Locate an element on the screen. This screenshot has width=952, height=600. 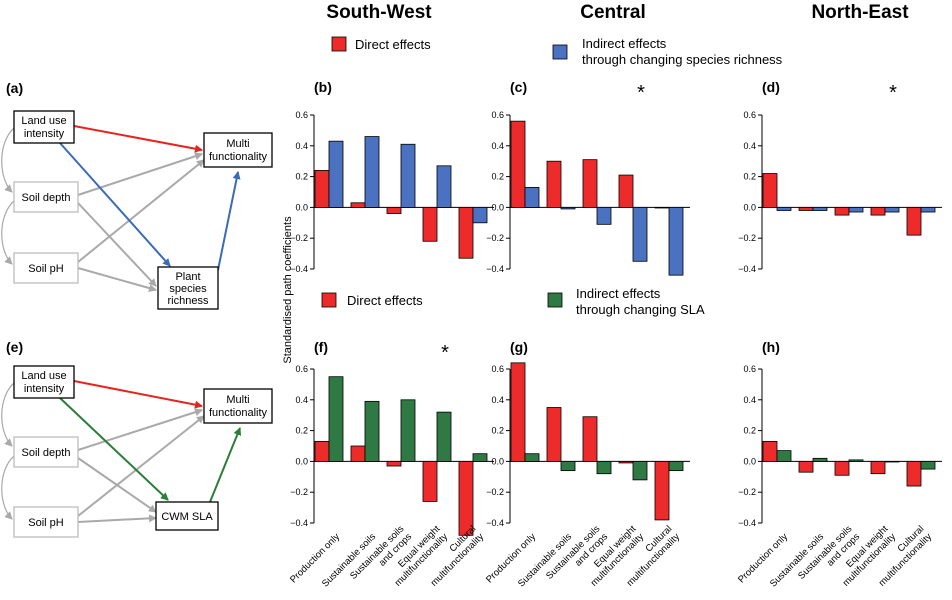
diagram-e-arrow-landuse-mediator is located at coordinates (114, 449).